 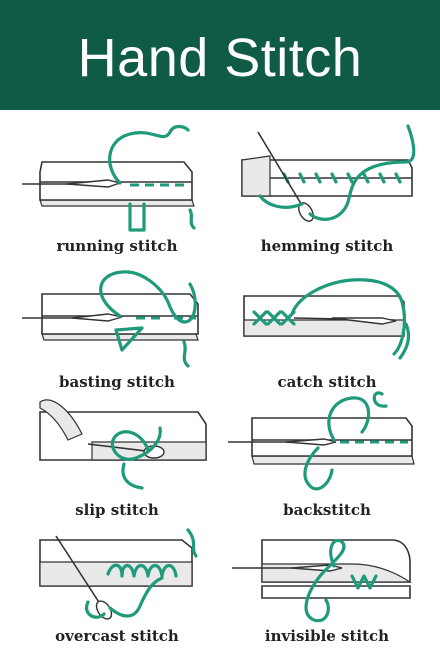 What do you see at coordinates (327, 636) in the screenshot?
I see `stitch-label-invisible: invisible stitch` at bounding box center [327, 636].